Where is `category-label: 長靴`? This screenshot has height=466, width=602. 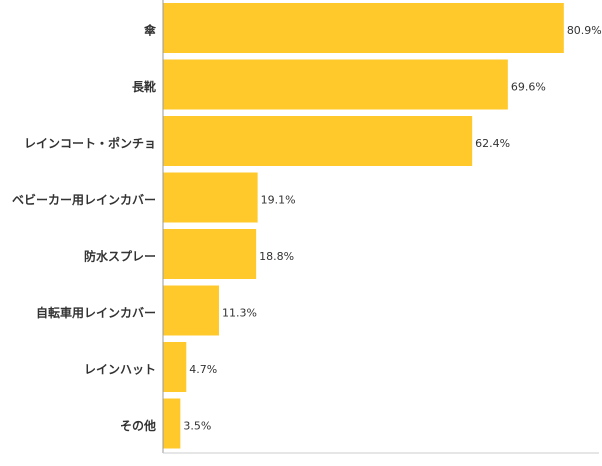 category-label: 長靴 is located at coordinates (144, 86).